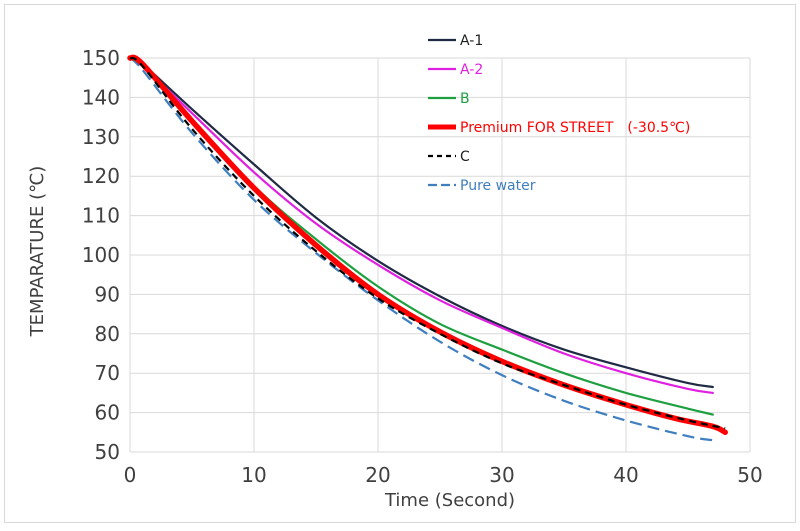 The height and width of the screenshot is (531, 800). I want to click on x-tick-label: 20, so click(377, 475).